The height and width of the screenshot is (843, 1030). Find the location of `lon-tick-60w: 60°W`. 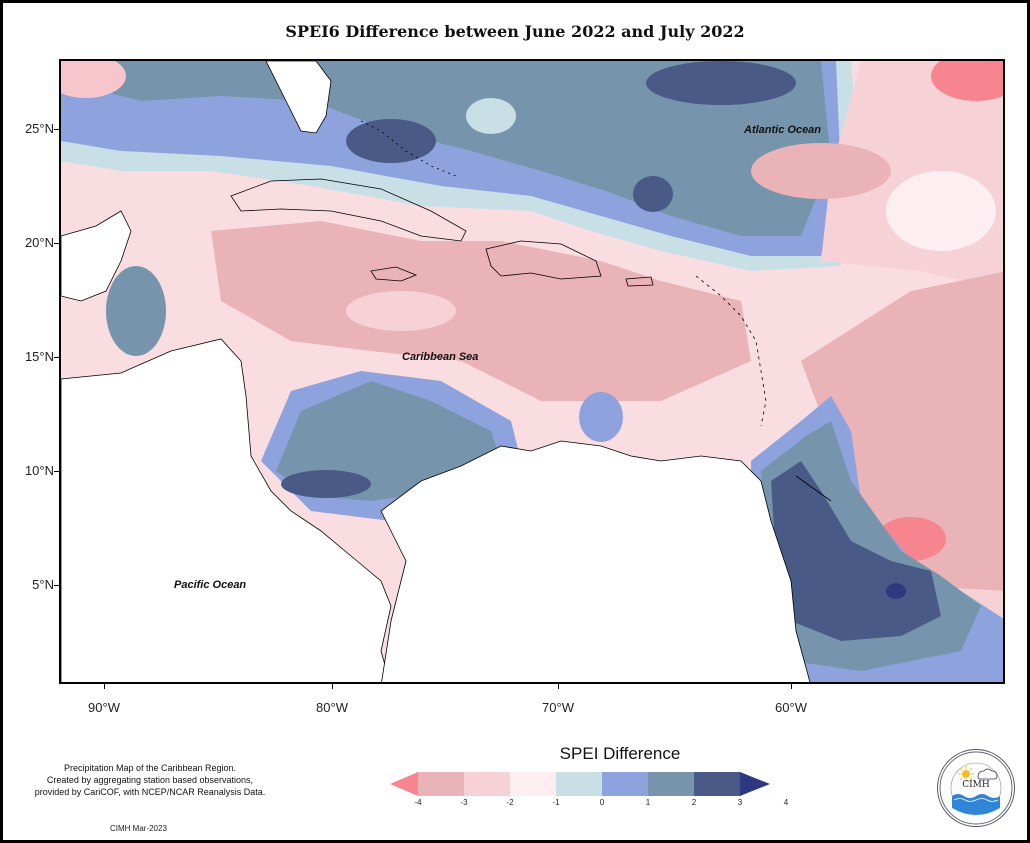

lon-tick-60w: 60°W is located at coordinates (791, 707).